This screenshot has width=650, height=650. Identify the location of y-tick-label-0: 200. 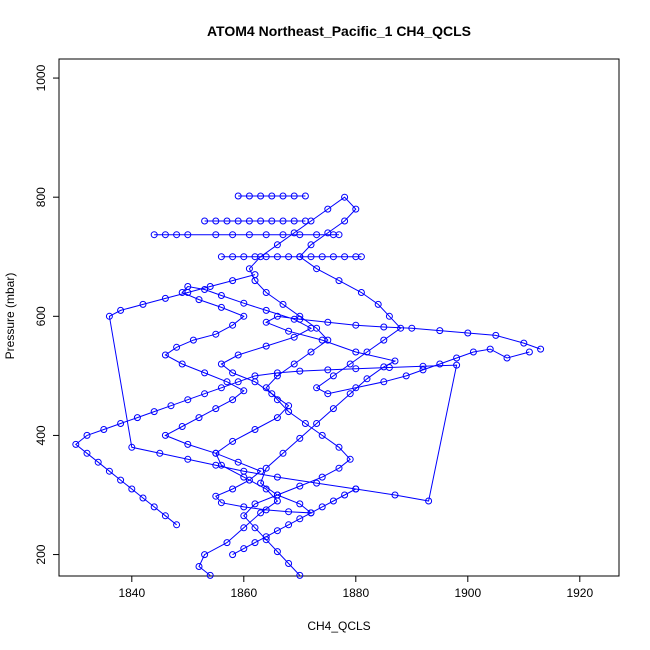
(41, 554).